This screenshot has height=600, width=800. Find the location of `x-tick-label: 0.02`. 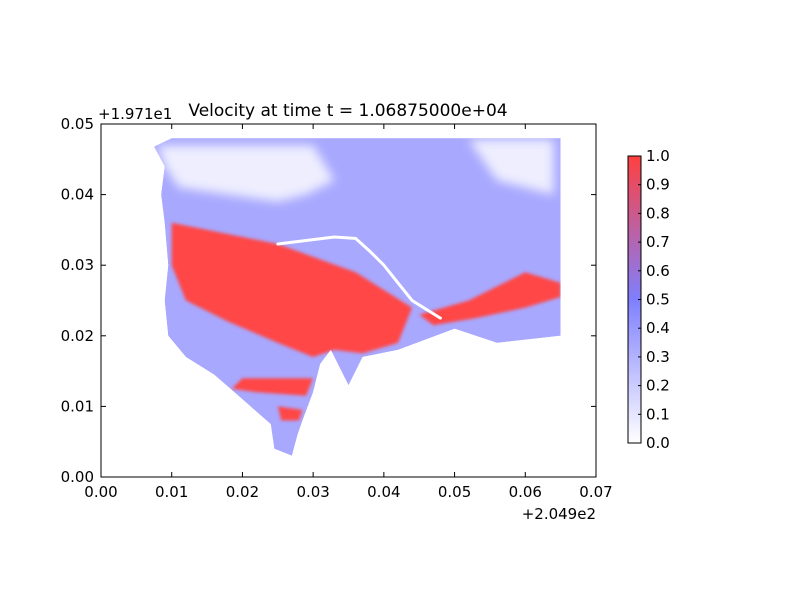

x-tick-label: 0.02 is located at coordinates (242, 492).